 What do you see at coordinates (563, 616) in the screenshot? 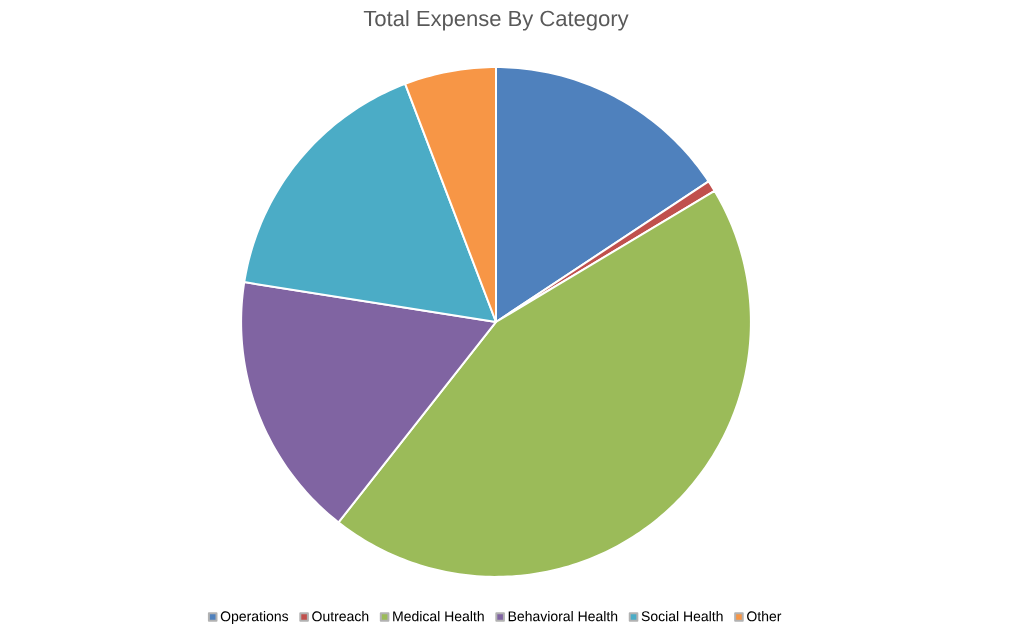
I see `legend-label: Behavioral Health` at bounding box center [563, 616].